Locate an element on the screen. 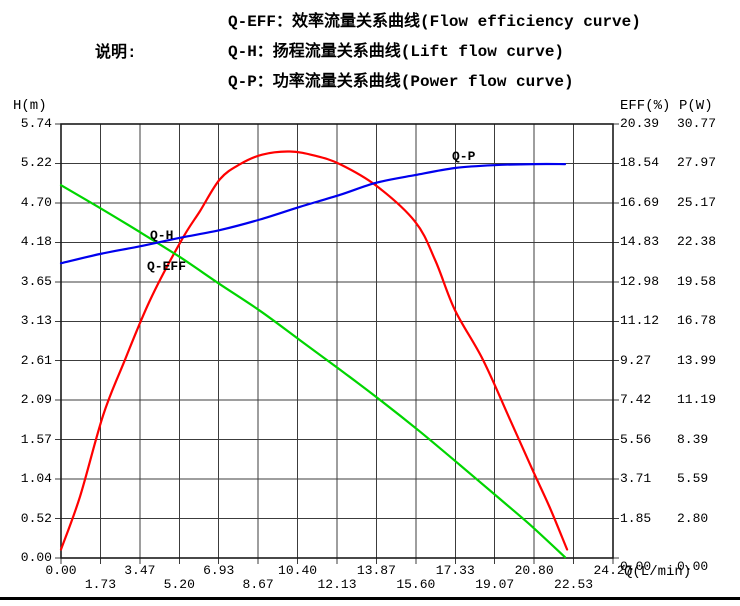  h-axis-tick-label: 5.22 is located at coordinates (36, 163).